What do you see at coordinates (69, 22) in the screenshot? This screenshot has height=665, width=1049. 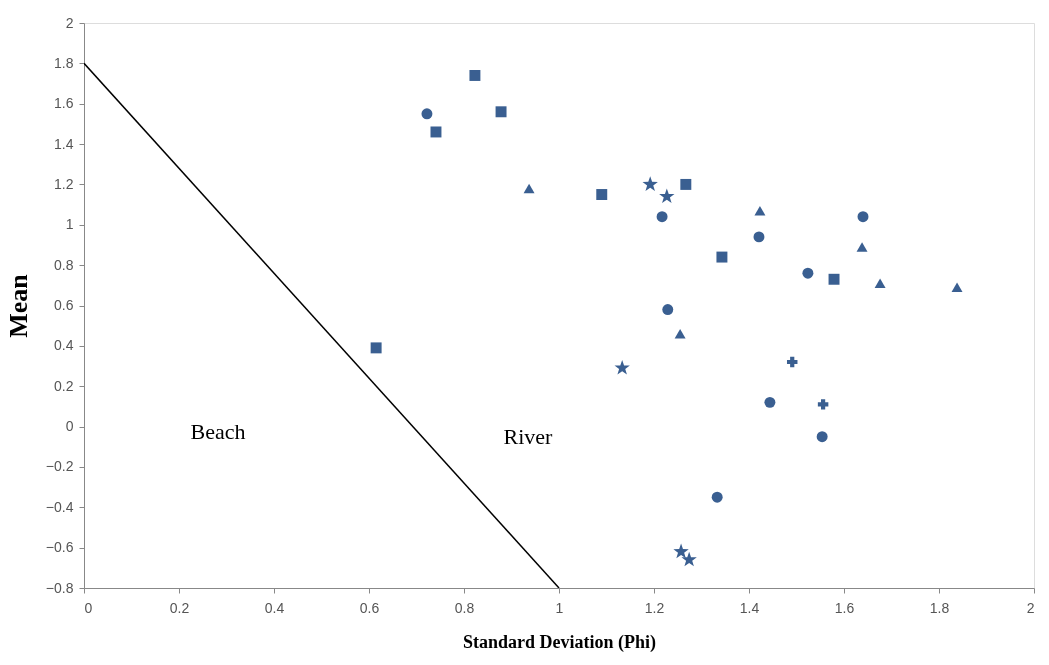 I see `y-tick-label: 2` at bounding box center [69, 22].